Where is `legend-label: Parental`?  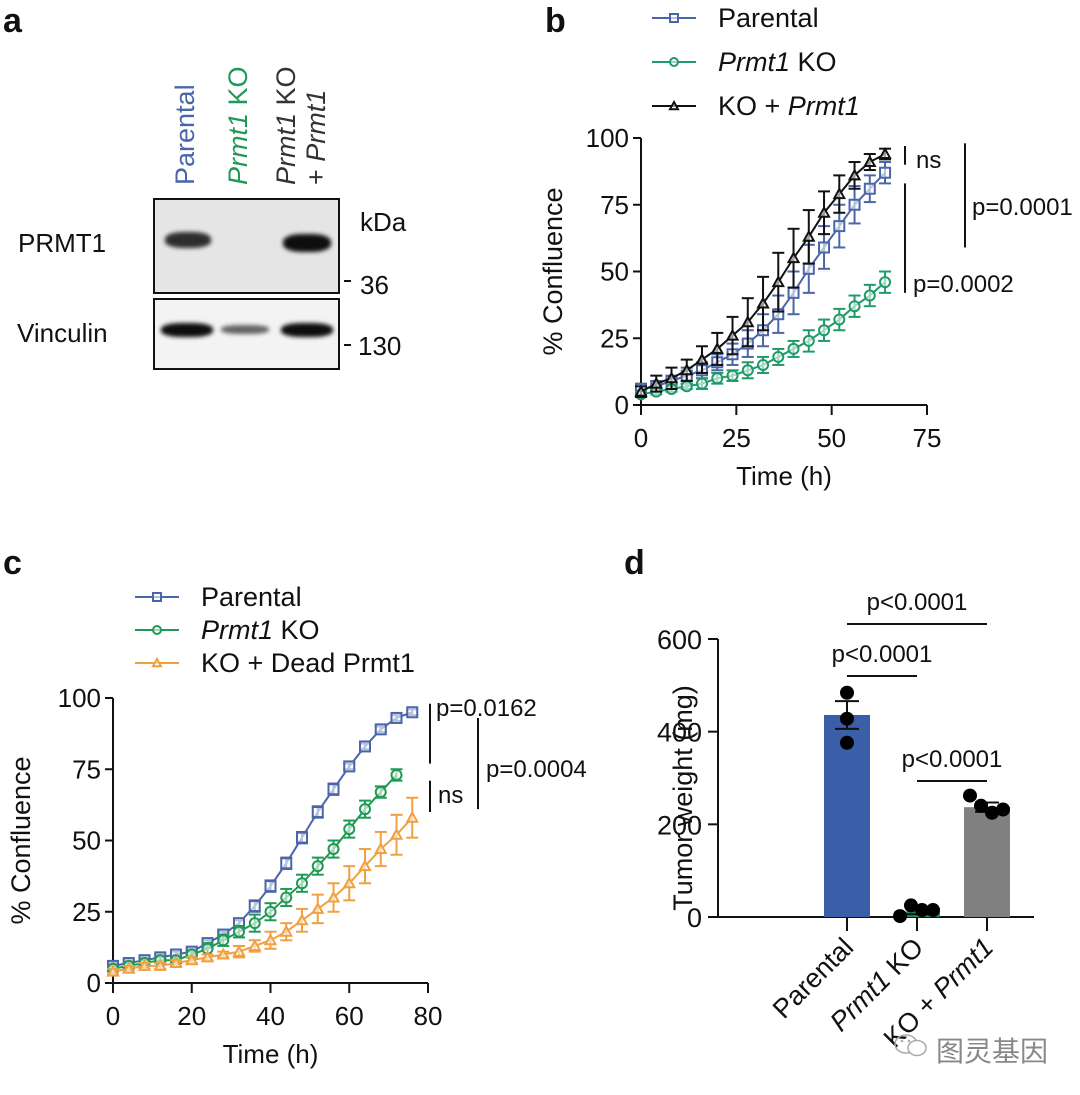
legend-label: Parental is located at coordinates (251, 597).